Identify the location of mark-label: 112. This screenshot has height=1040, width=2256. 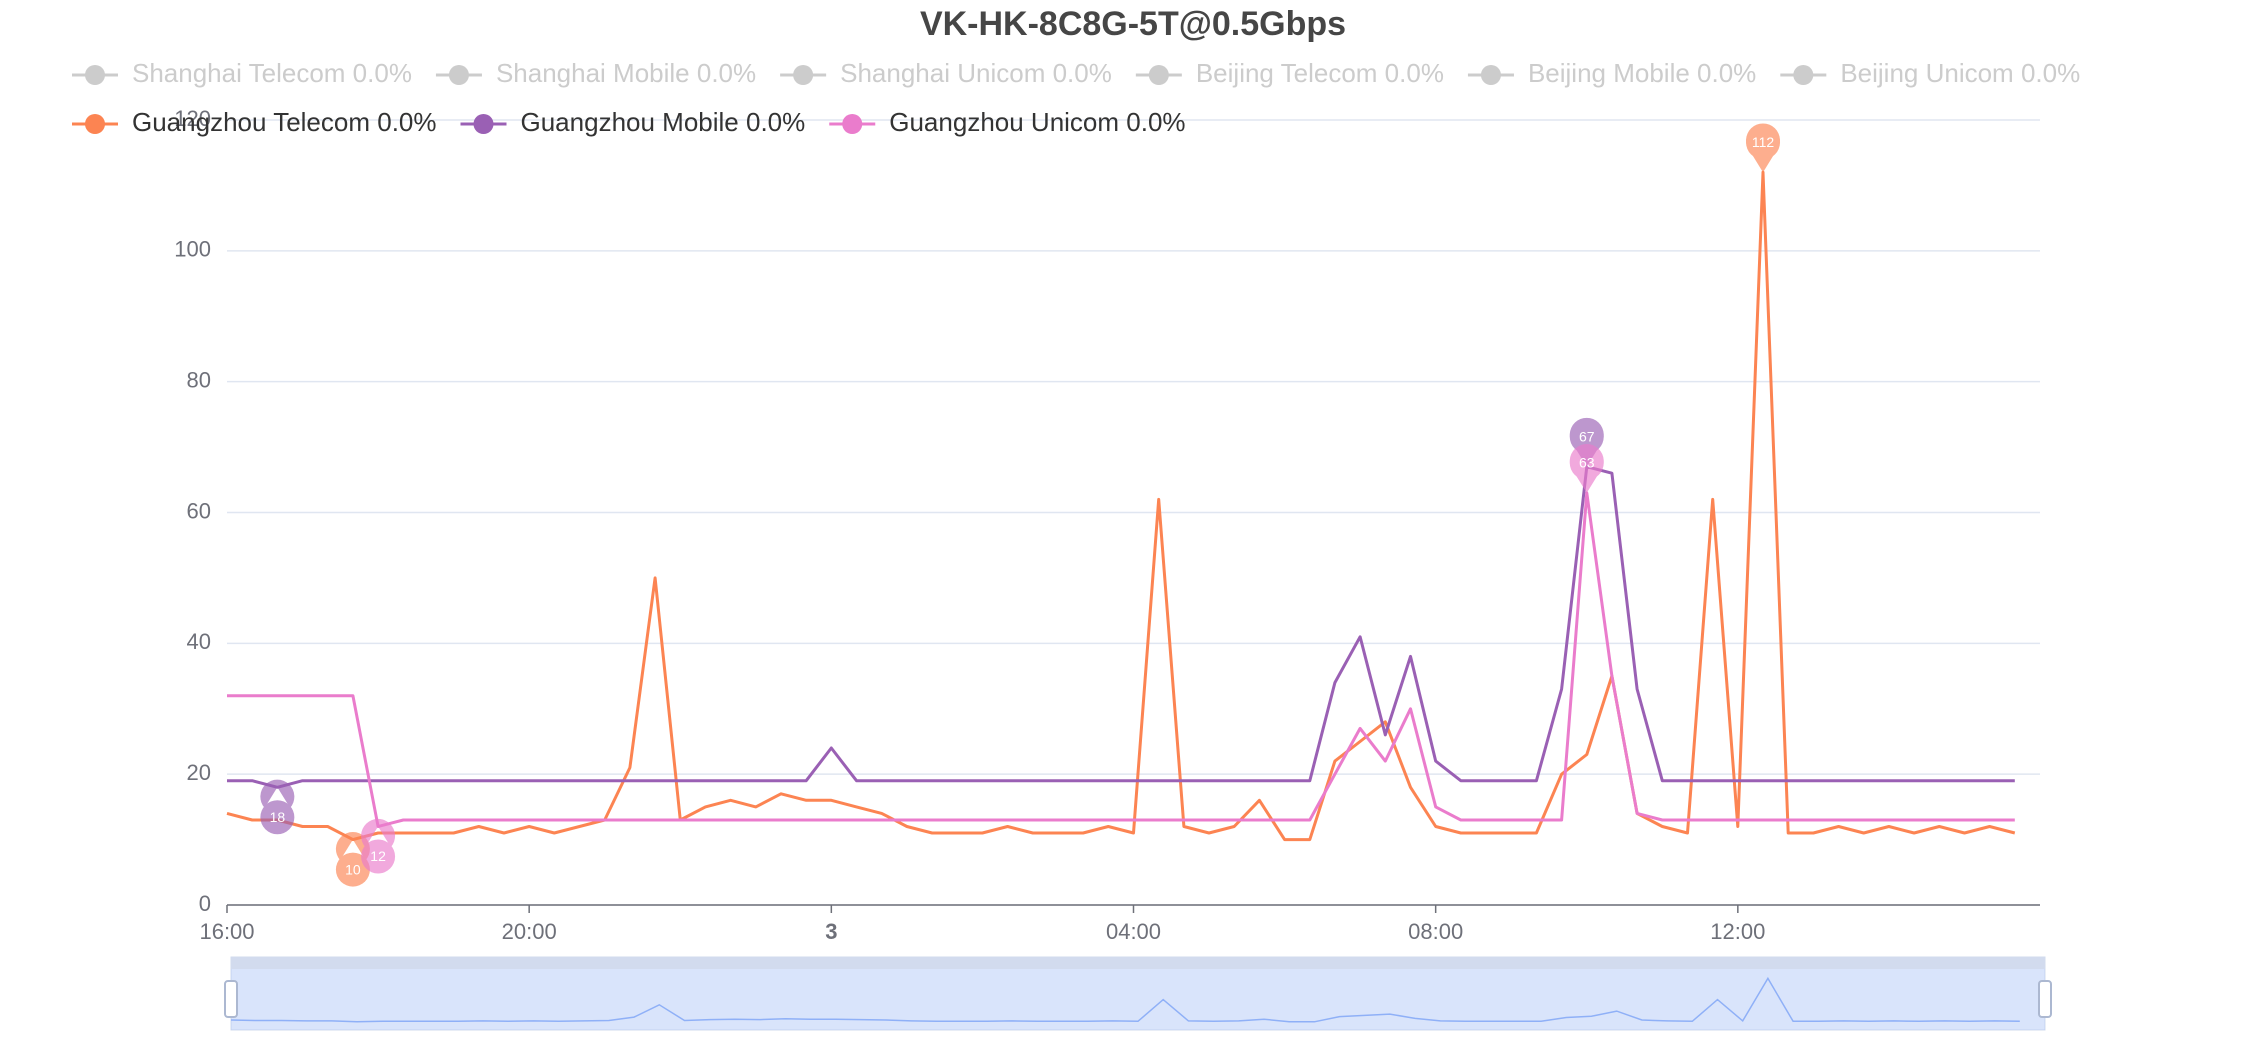
(1763, 142).